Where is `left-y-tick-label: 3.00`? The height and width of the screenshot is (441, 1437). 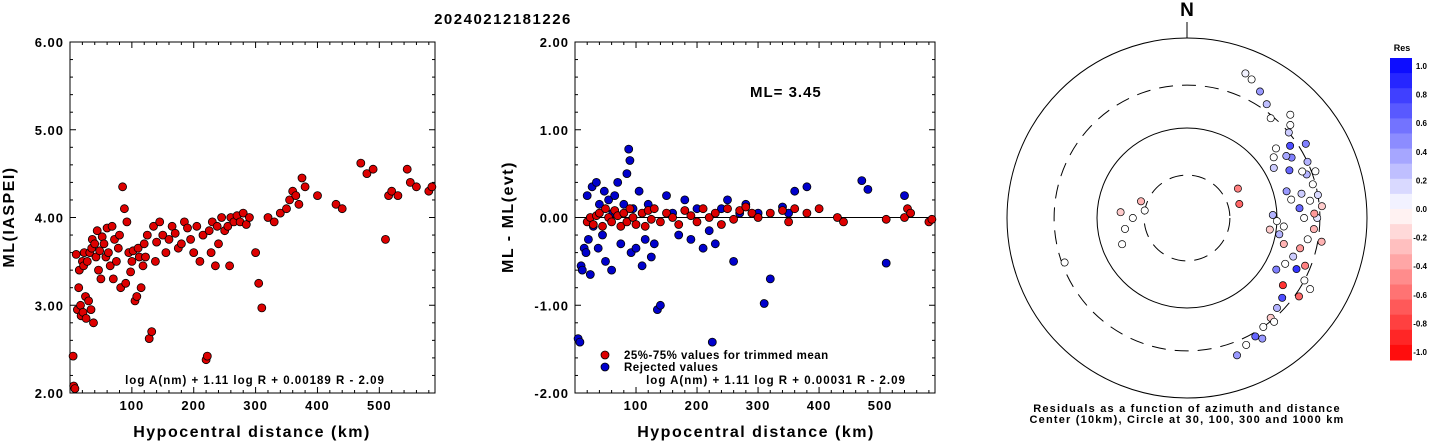
left-y-tick-label: 3.00 is located at coordinates (49, 305).